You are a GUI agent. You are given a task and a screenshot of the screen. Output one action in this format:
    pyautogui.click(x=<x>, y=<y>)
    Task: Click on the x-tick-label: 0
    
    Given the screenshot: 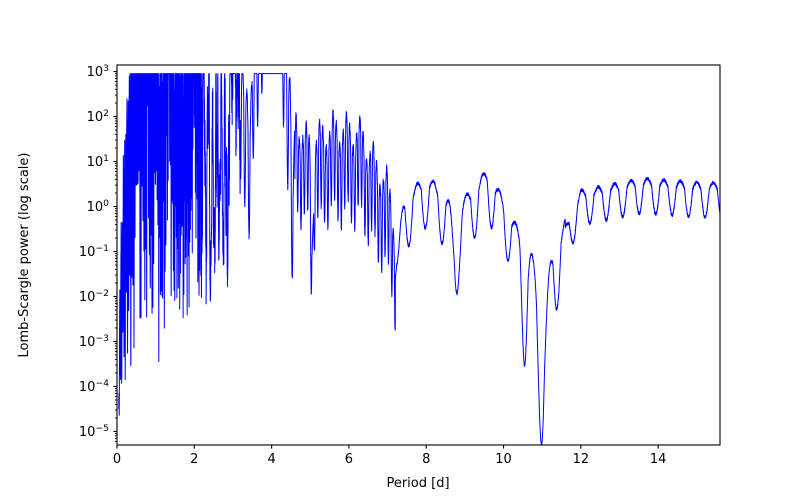 What is the action you would take?
    pyautogui.click(x=117, y=459)
    